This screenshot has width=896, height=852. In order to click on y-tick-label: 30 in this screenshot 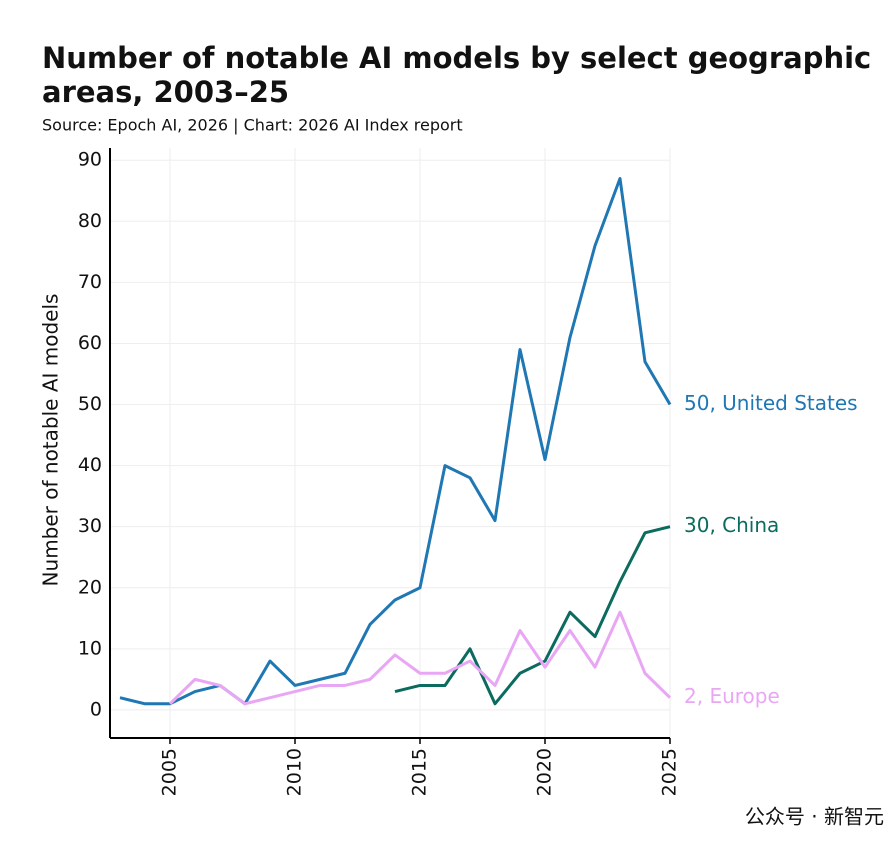, I will do `click(90, 526)`.